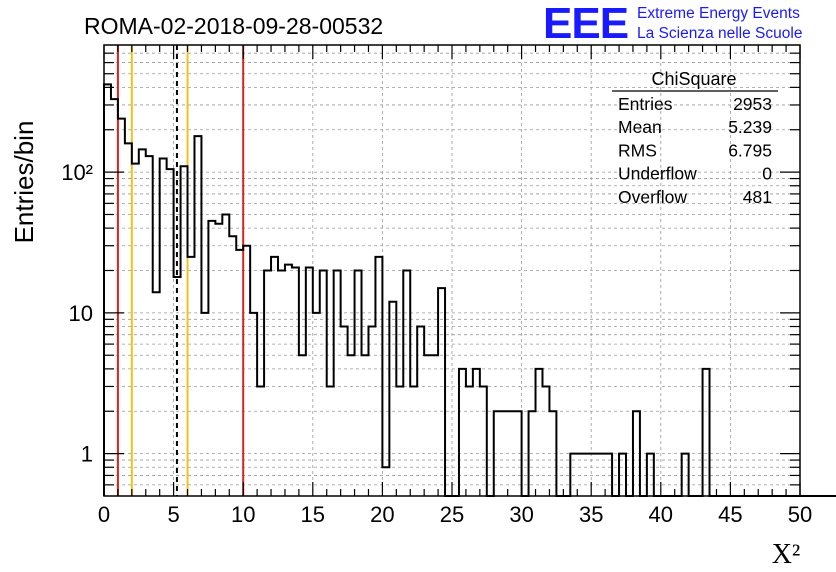 The width and height of the screenshot is (836, 572). What do you see at coordinates (173, 514) in the screenshot?
I see `x-tick-label: 5` at bounding box center [173, 514].